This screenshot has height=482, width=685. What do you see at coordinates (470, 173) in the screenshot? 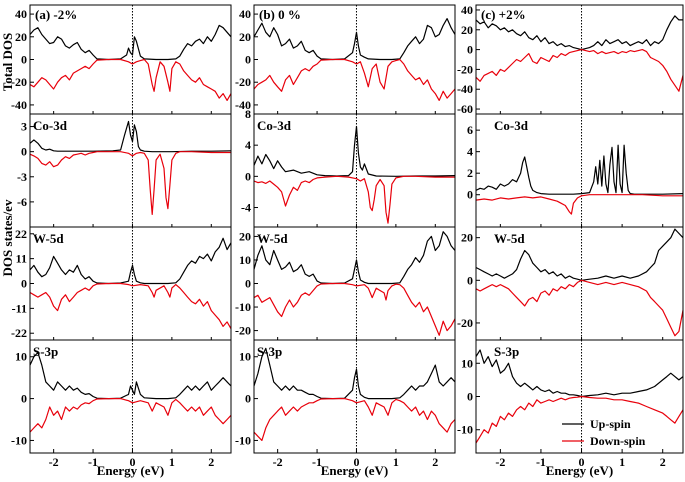
I see `y-tick-label: 2` at bounding box center [470, 173].